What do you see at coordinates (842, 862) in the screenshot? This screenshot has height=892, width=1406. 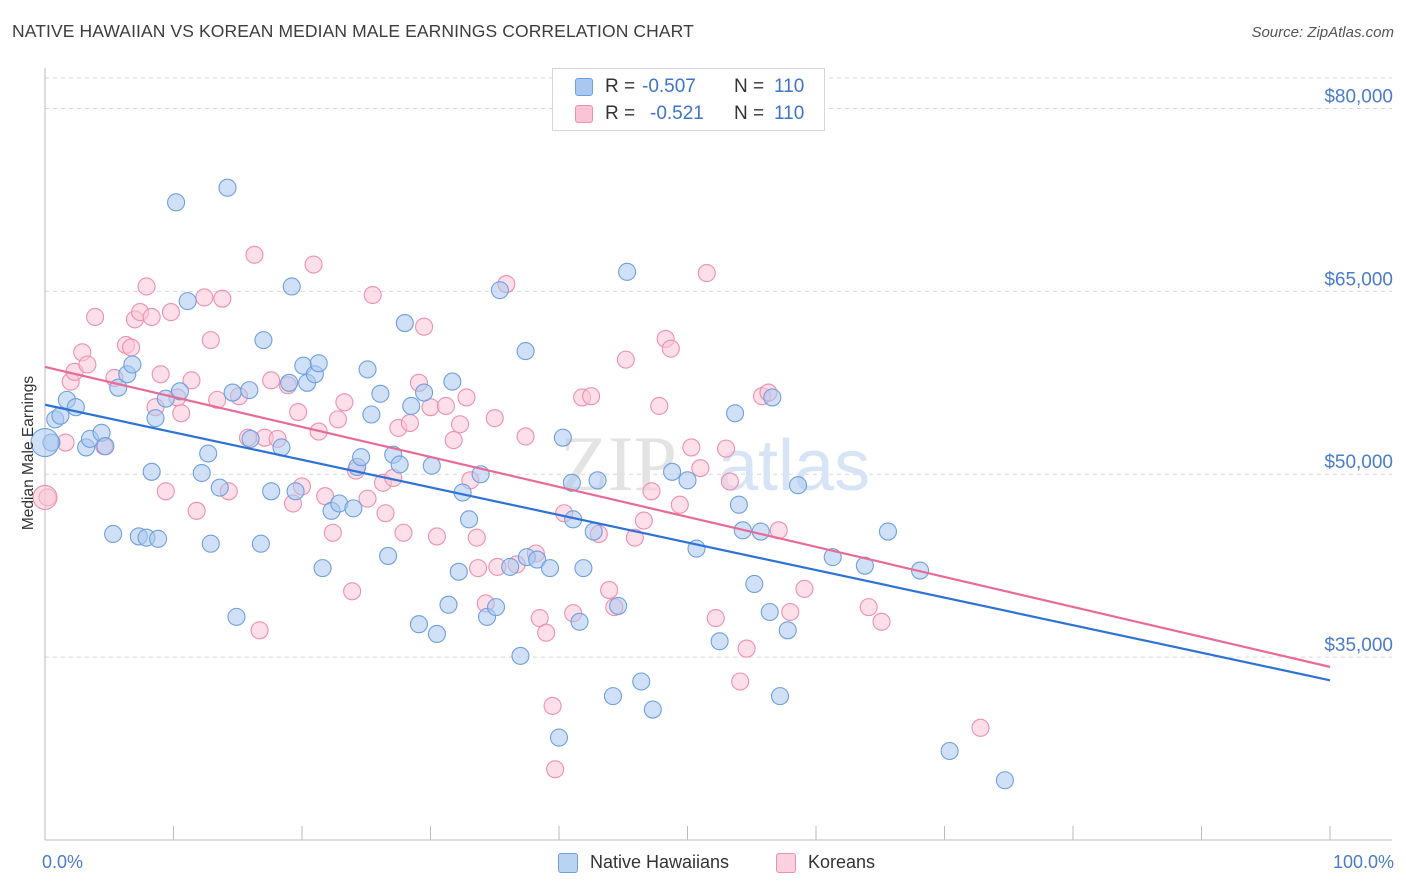 I see `legend-label: Koreans` at bounding box center [842, 862].